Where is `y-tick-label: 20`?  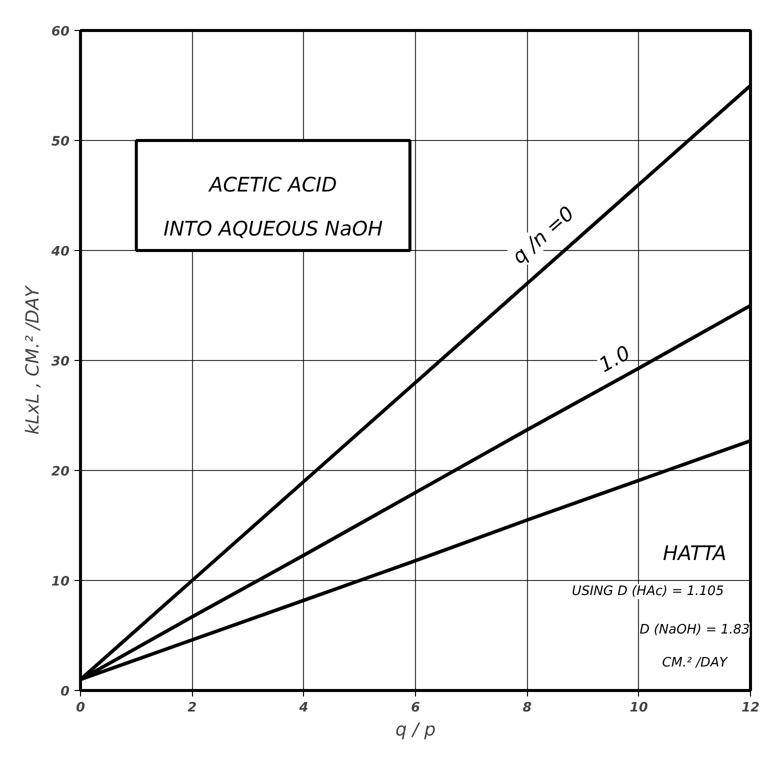 y-tick-label: 20 is located at coordinates (60, 472).